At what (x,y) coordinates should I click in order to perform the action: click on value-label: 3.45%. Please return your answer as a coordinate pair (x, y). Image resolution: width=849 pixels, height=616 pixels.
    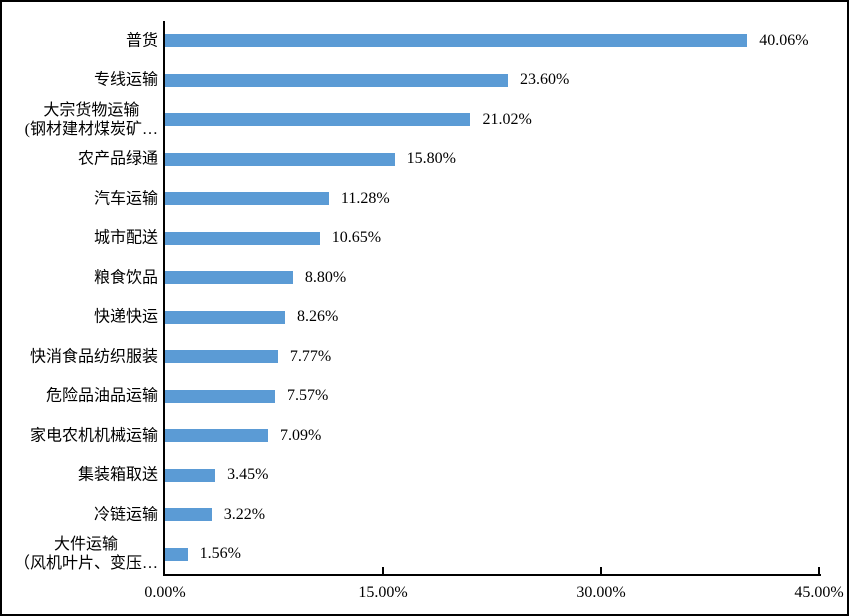
    Looking at the image, I should click on (248, 475).